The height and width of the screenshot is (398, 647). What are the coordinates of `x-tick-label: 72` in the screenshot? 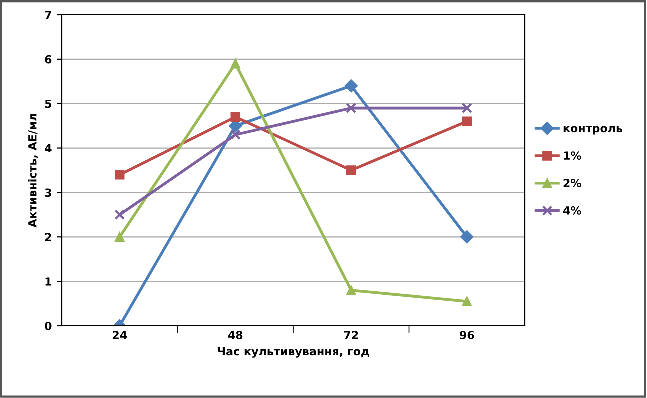 It's located at (351, 335).